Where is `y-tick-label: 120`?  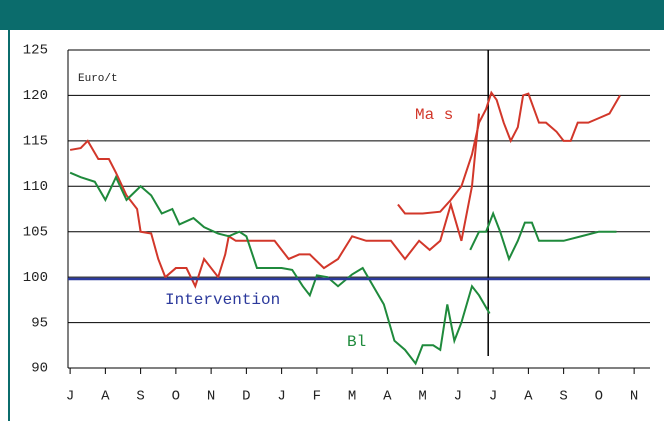 y-tick-label: 120 is located at coordinates (35, 96).